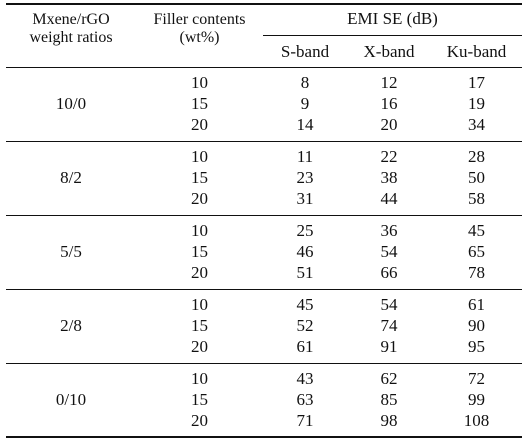  What do you see at coordinates (305, 124) in the screenshot?
I see `s-band-cell: 14` at bounding box center [305, 124].